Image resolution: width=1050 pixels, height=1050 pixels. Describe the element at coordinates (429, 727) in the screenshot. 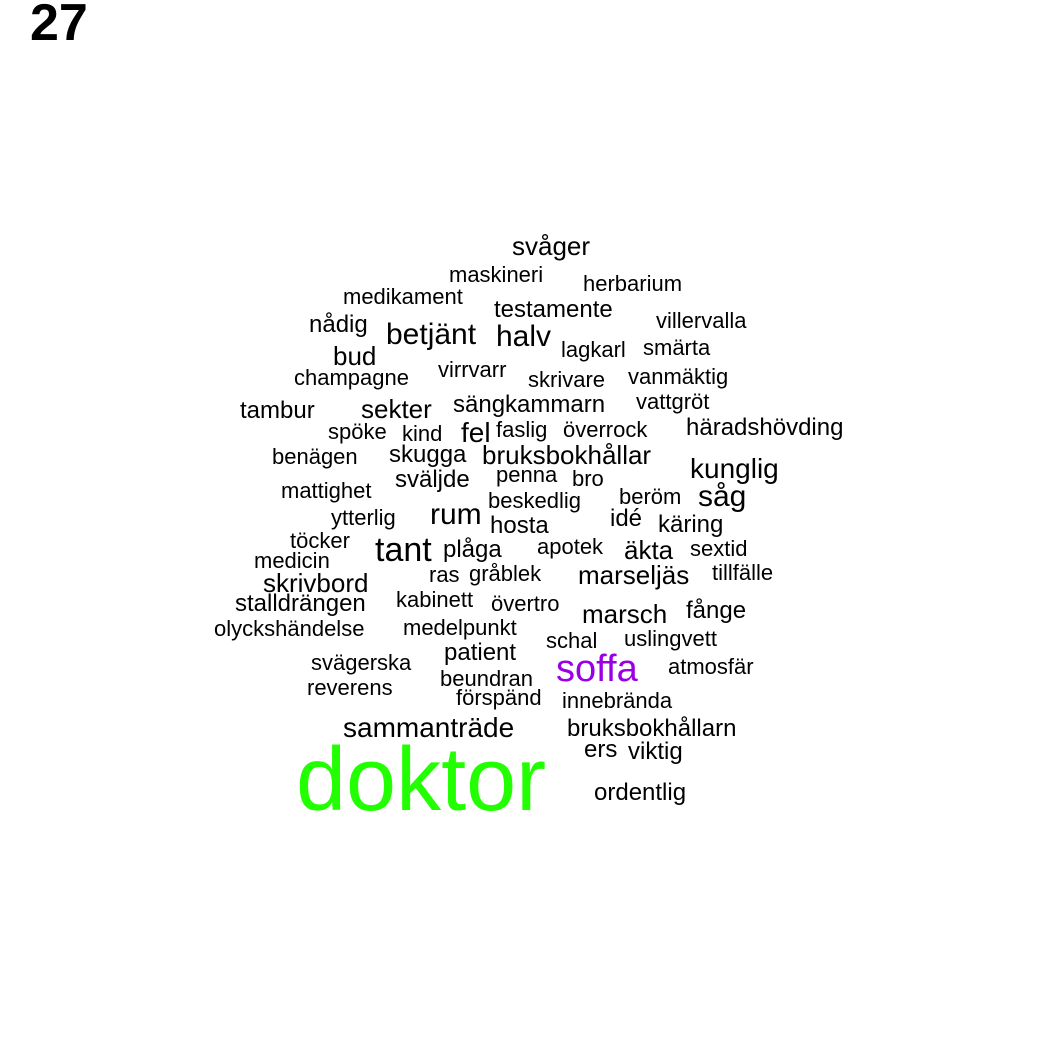

I see `cloud-word: sammanträde` at that location.